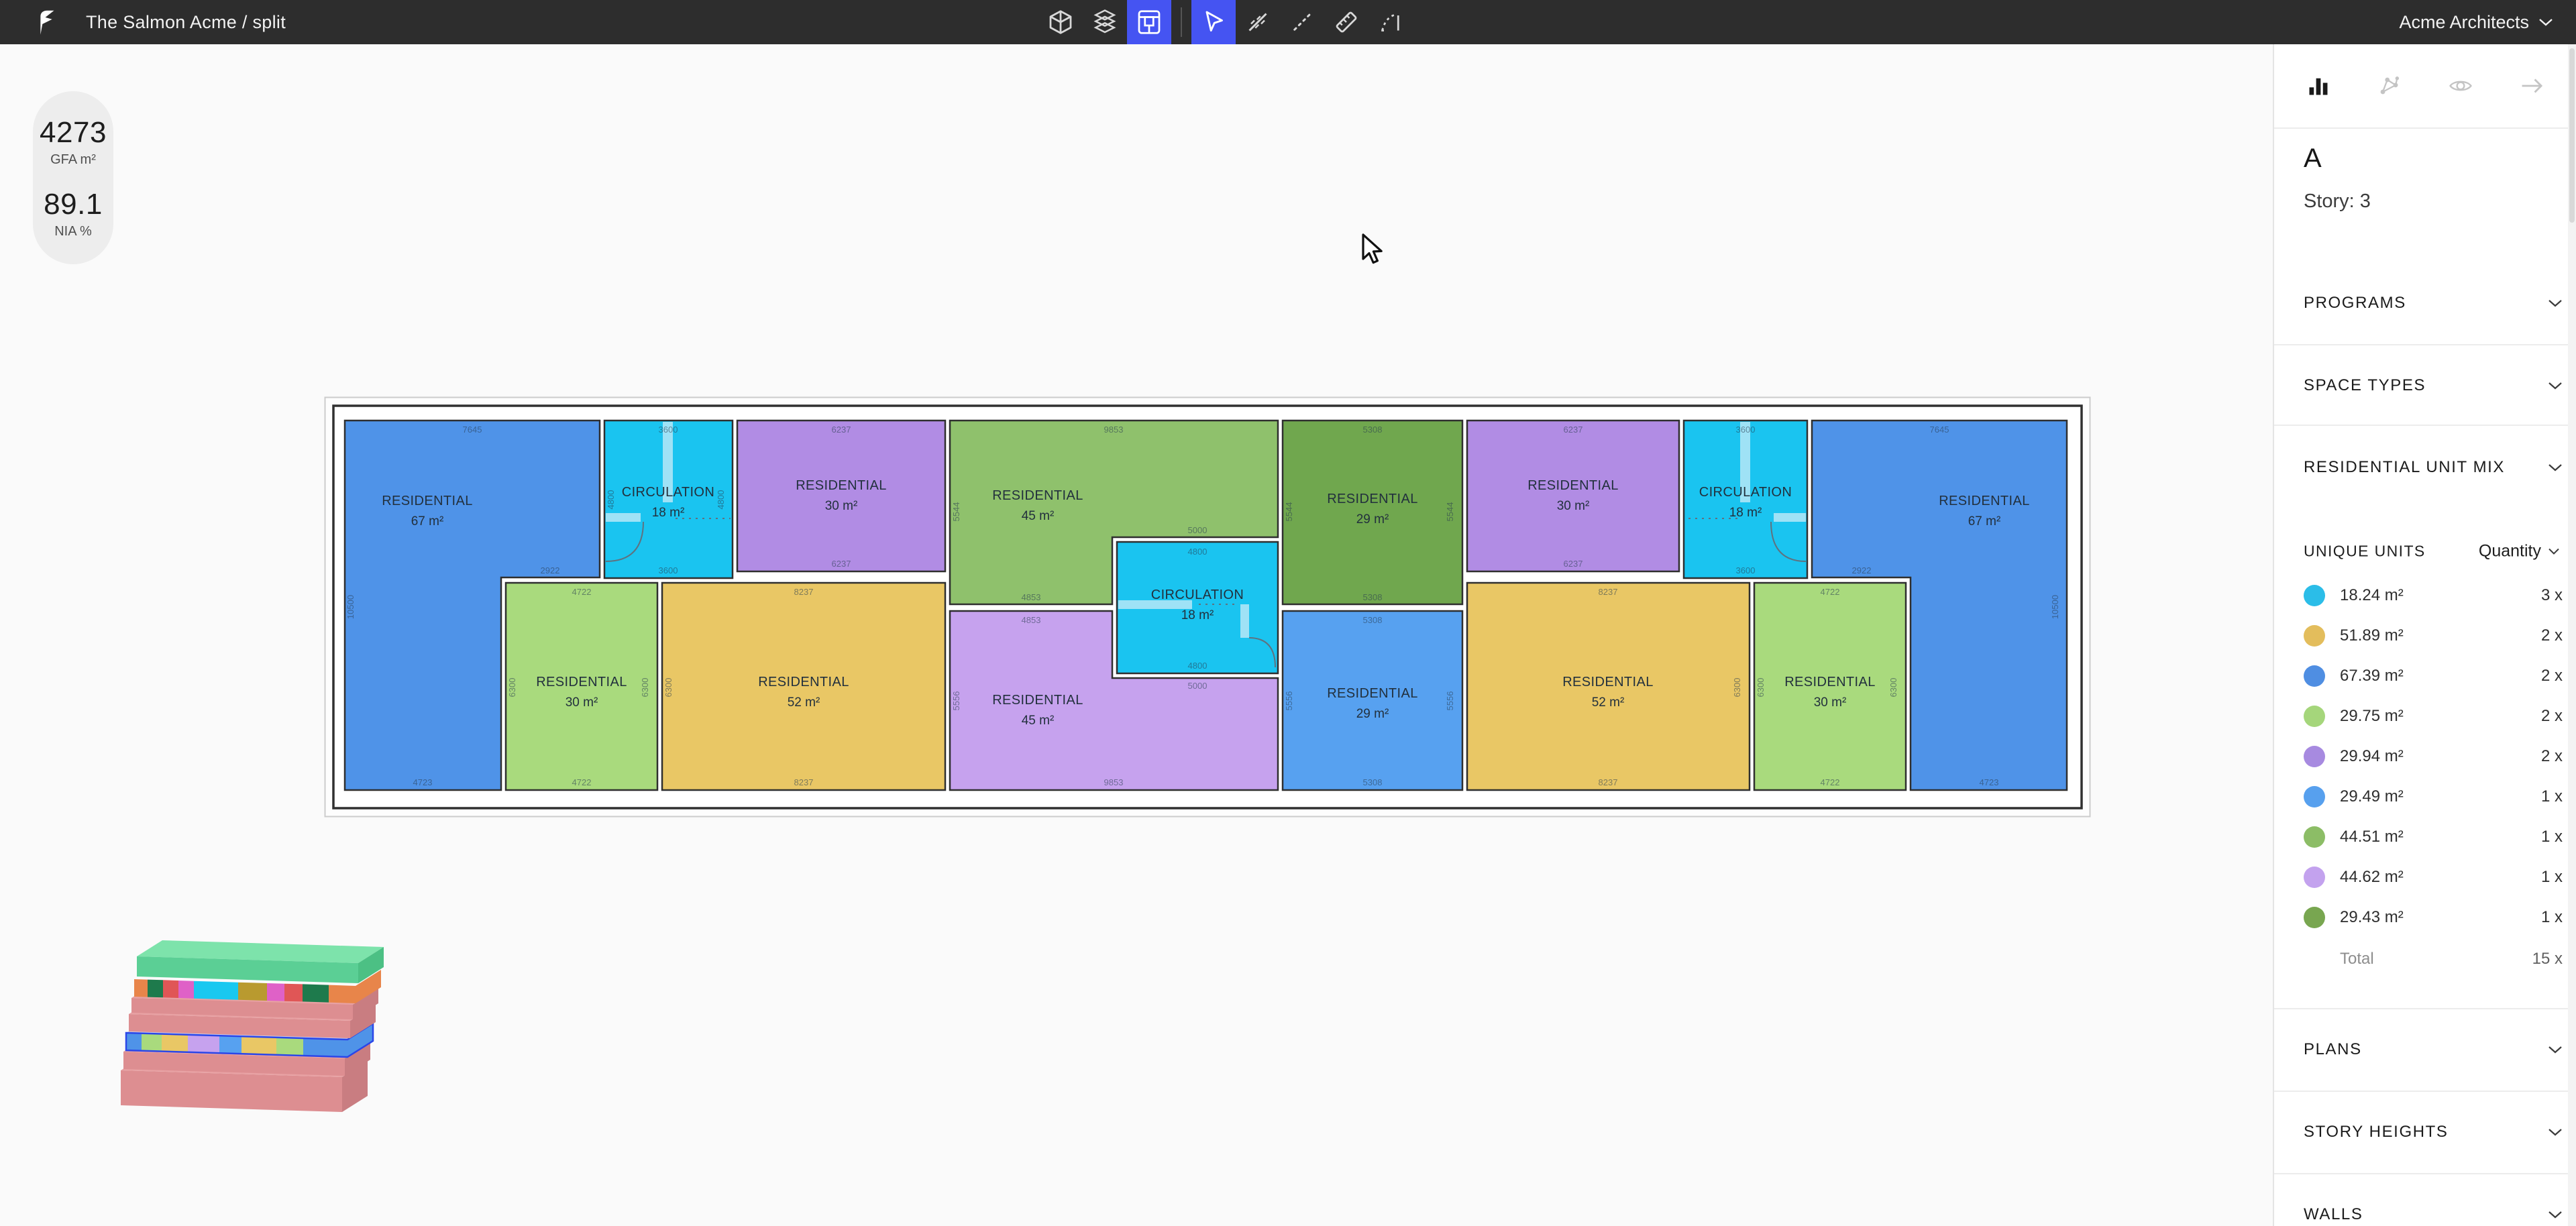 This screenshot has height=1226, width=2576. I want to click on scrollbar-thumb, so click(2572, 135).